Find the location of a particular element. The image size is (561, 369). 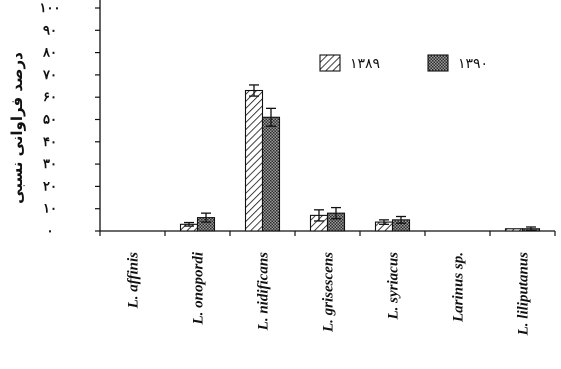

y-tick-label: ۴۰ is located at coordinates (50, 142).